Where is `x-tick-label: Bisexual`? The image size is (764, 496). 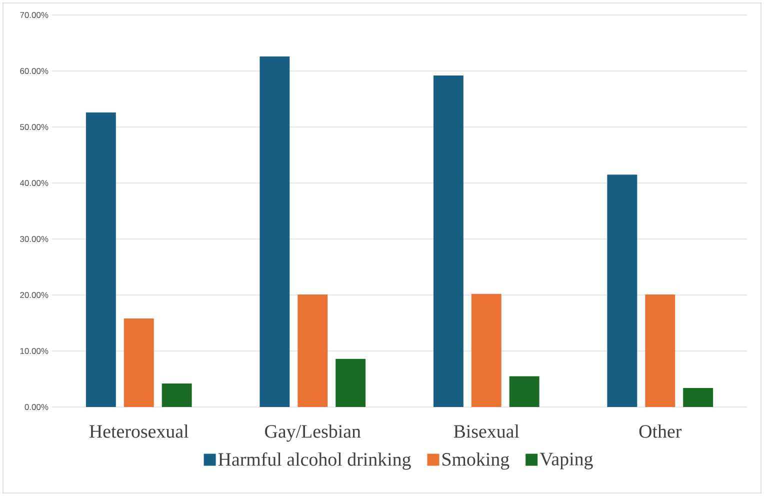 x-tick-label: Bisexual is located at coordinates (487, 431).